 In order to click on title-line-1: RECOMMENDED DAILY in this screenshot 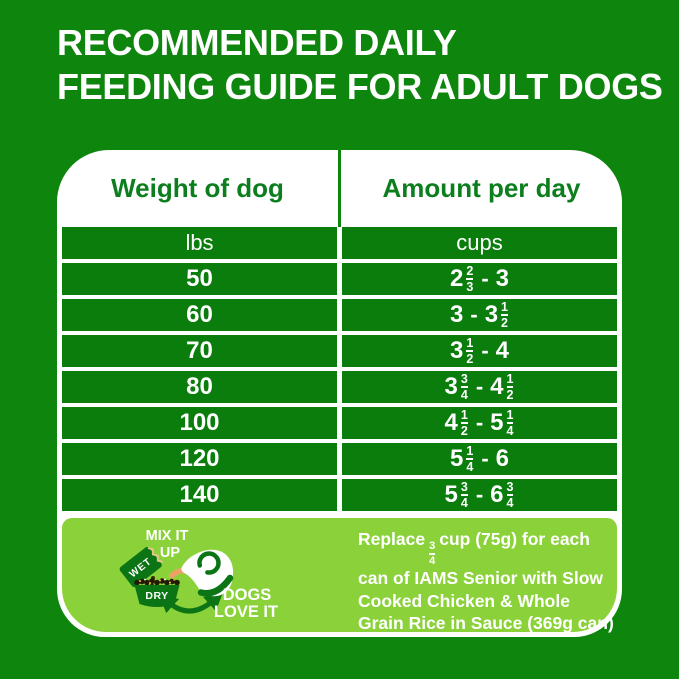, I will do `click(257, 42)`.